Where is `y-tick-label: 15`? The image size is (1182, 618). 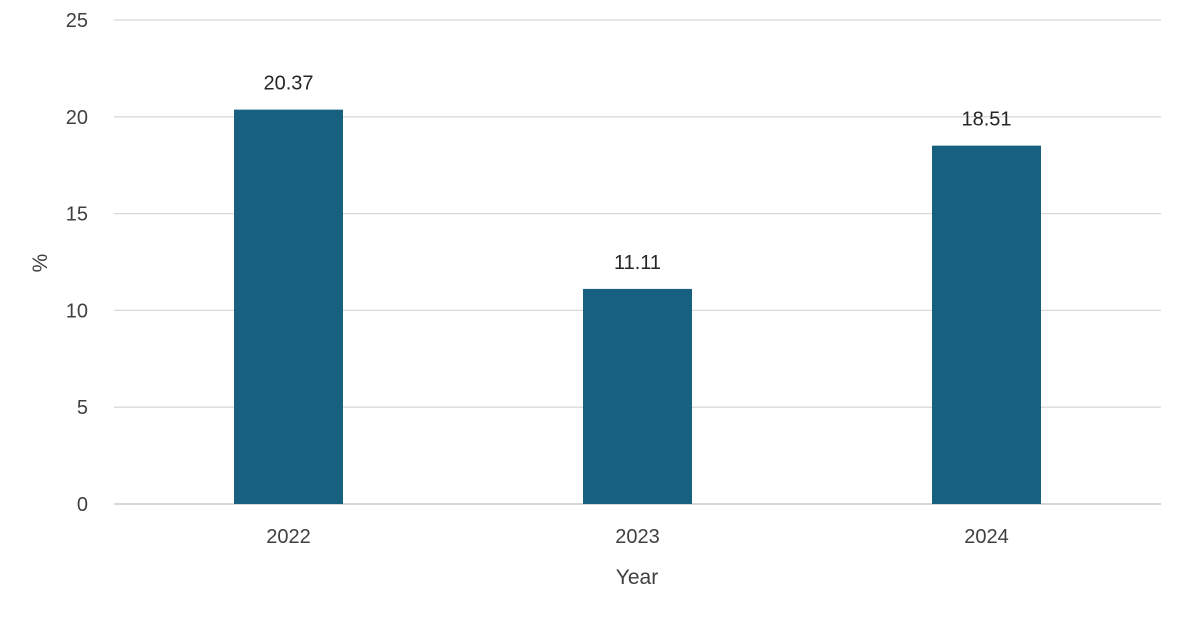
y-tick-label: 15 is located at coordinates (77, 215).